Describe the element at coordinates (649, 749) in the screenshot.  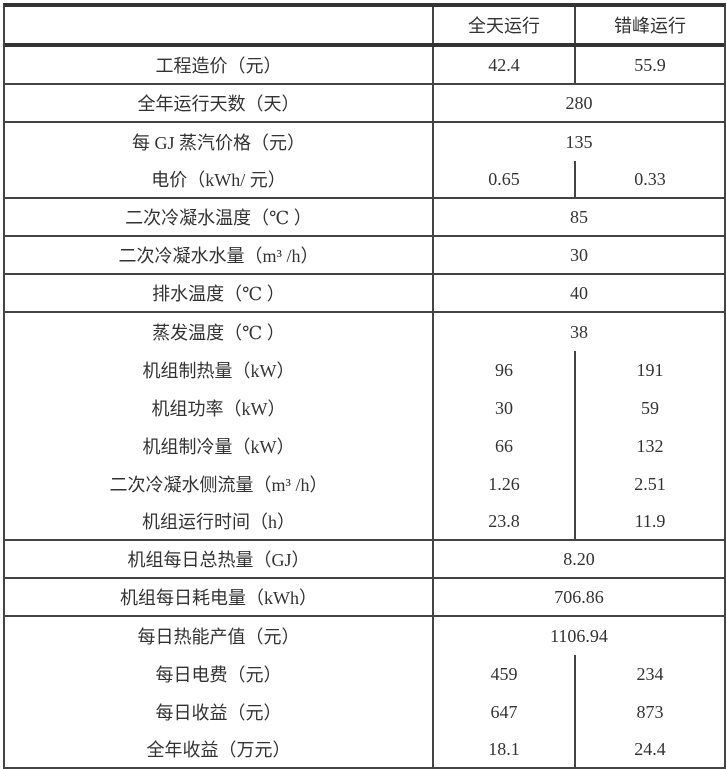
I see `value-off-peak: 24.4` at that location.